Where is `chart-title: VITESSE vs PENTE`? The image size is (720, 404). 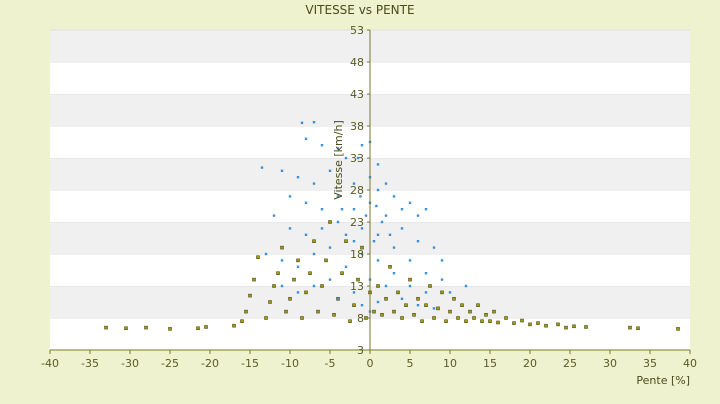
chart-title: VITESSE vs PENTE is located at coordinates (359, 10).